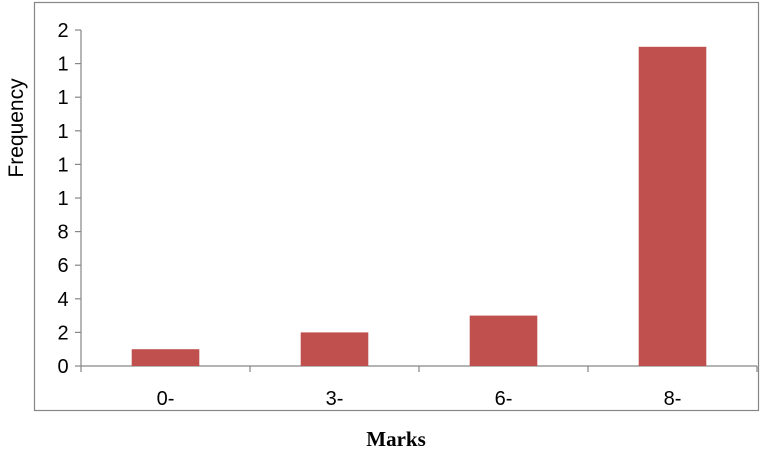 Image resolution: width=766 pixels, height=455 pixels. I want to click on x-tick-label: 8-, so click(673, 399).